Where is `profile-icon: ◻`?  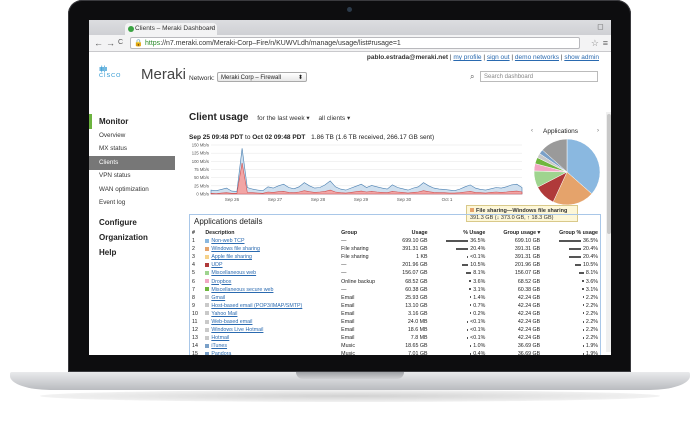 profile-icon: ◻ is located at coordinates (600, 26).